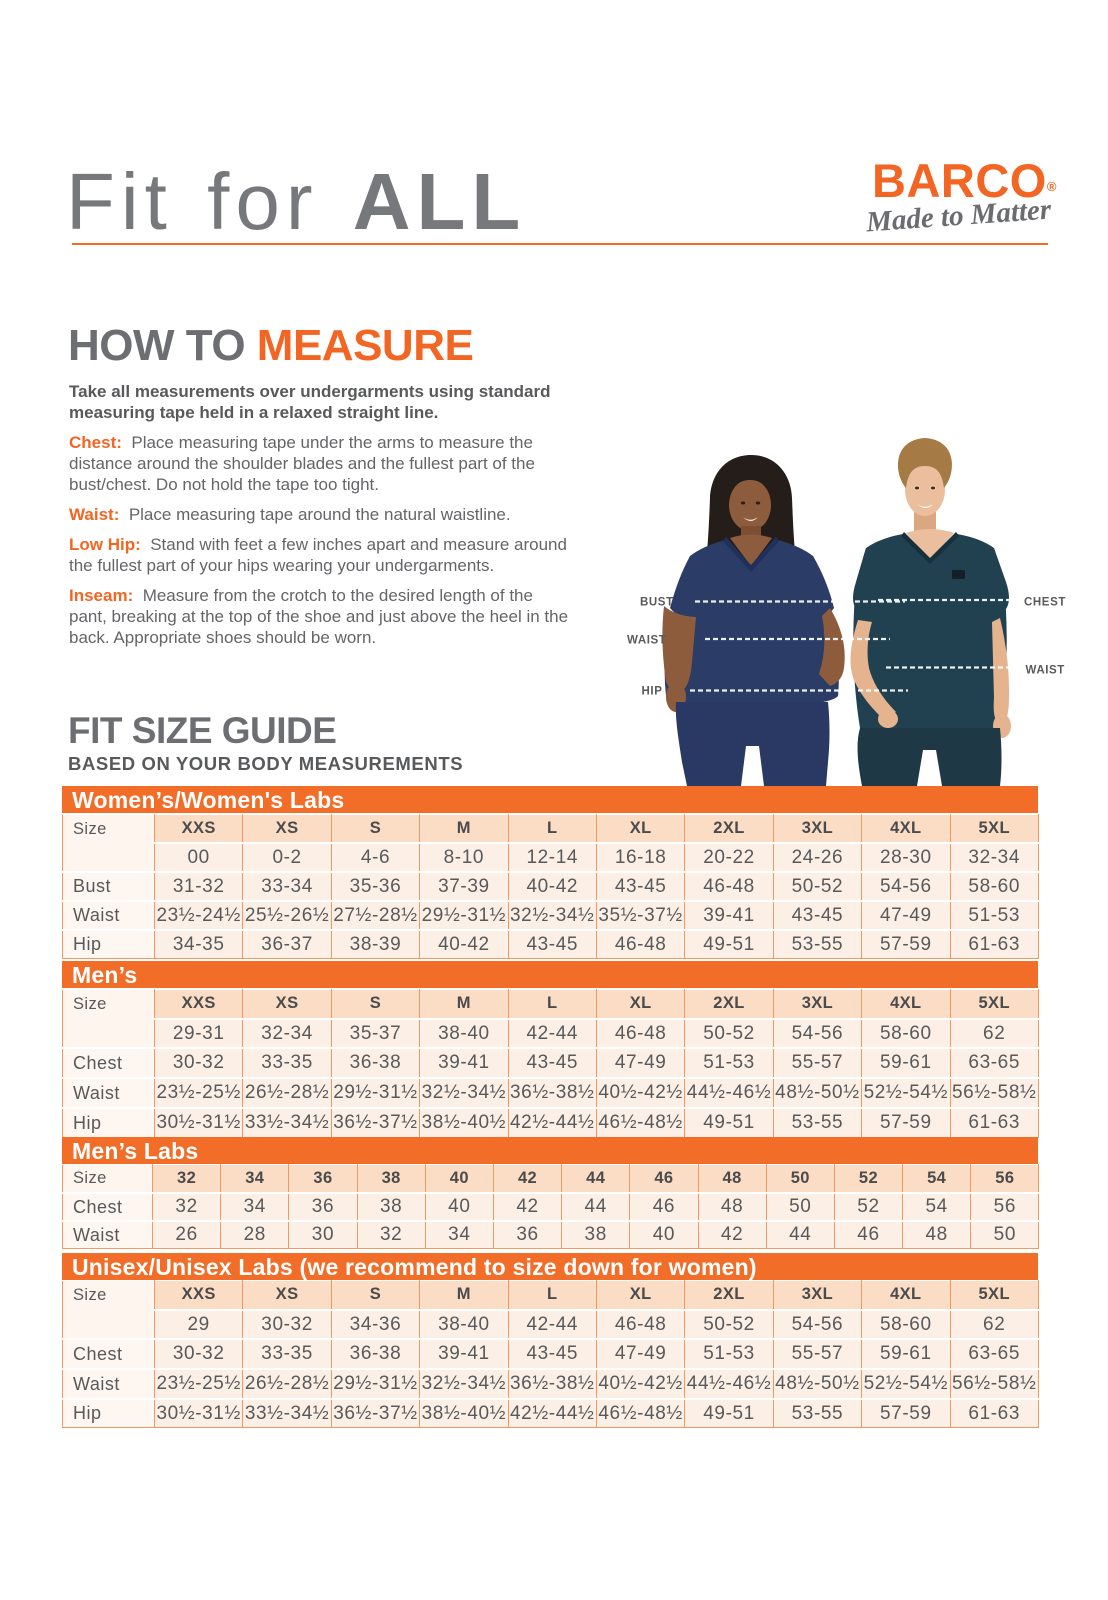  I want to click on svg-text: HIP, so click(652, 692).